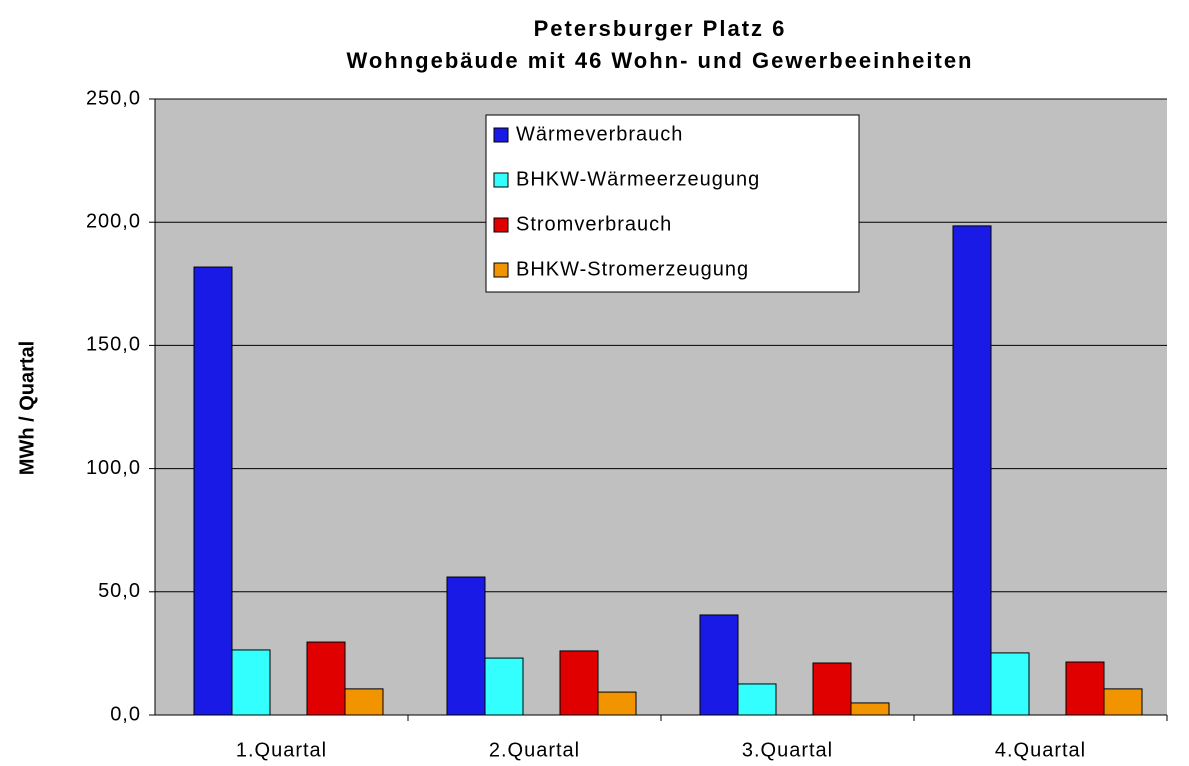 Image resolution: width=1189 pixels, height=766 pixels. What do you see at coordinates (638, 179) in the screenshot?
I see `legend-label: BHKW-Wärmeerzeugung` at bounding box center [638, 179].